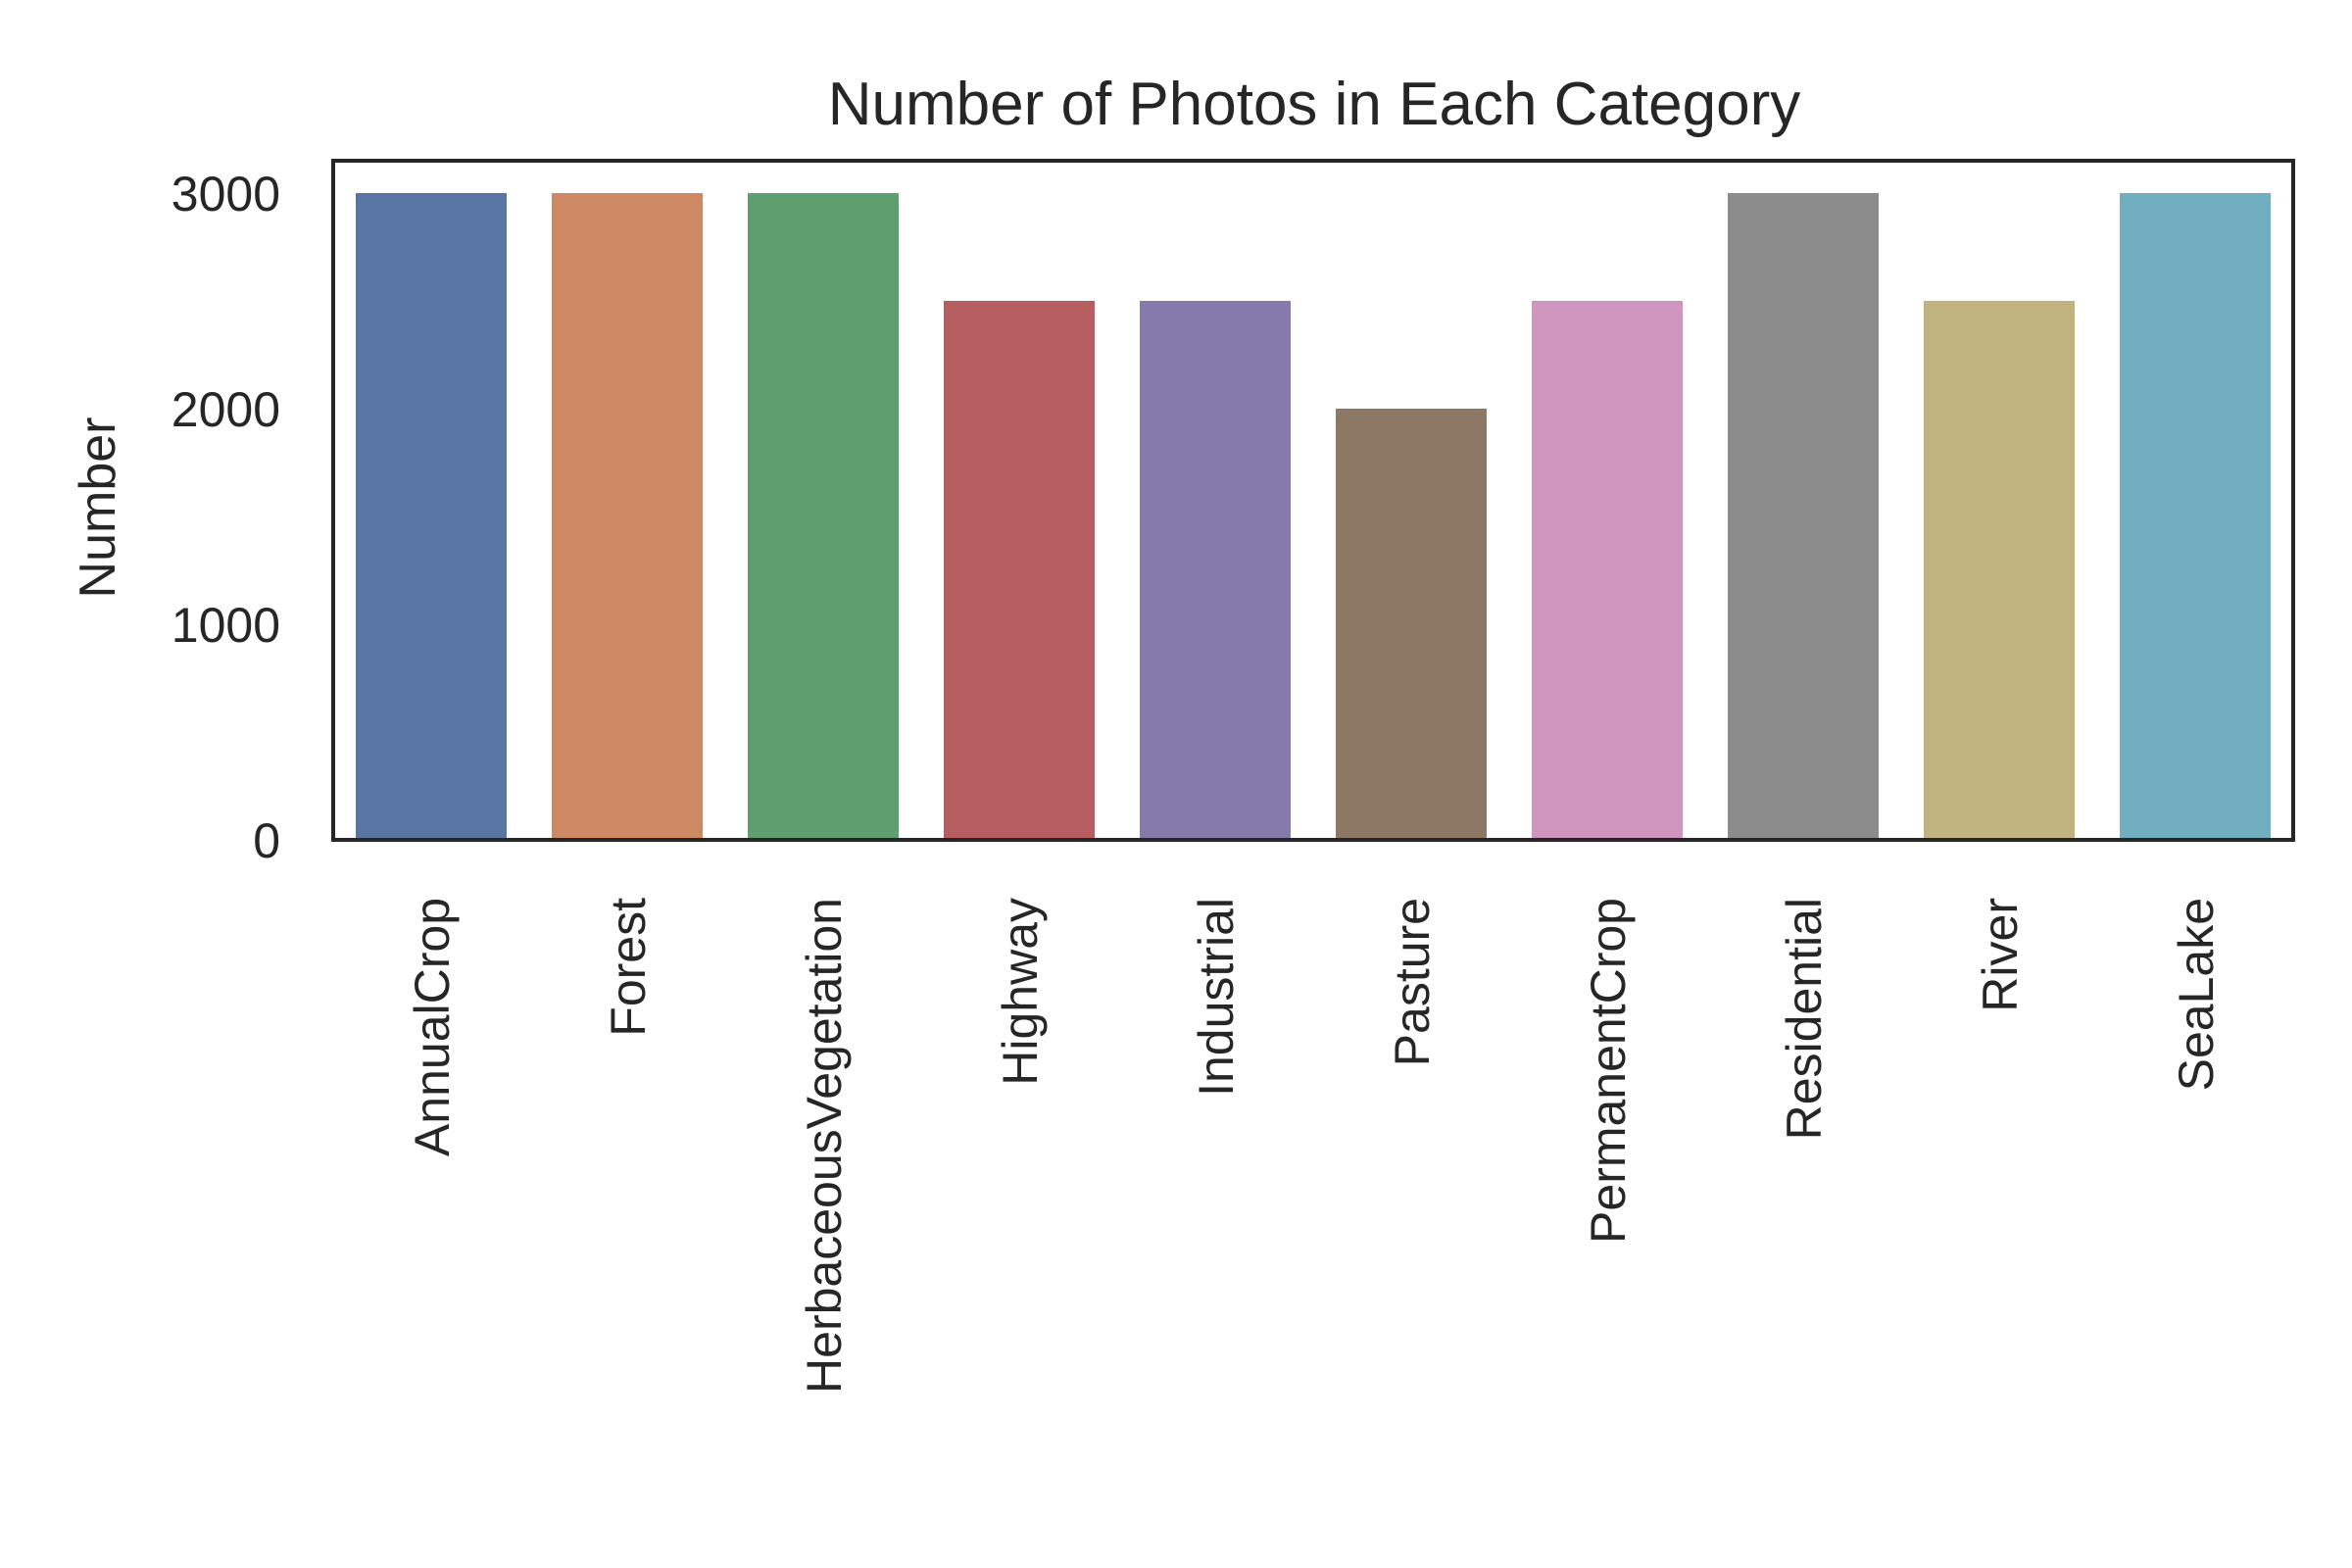  Describe the element at coordinates (431, 516) in the screenshot. I see `bar-annualcrop` at that location.